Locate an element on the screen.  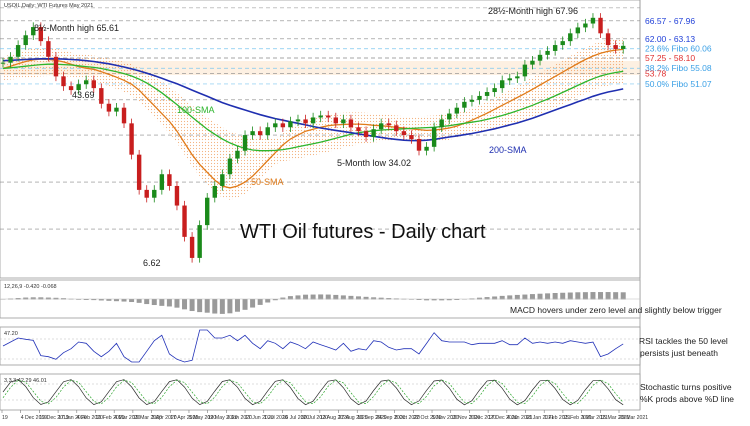
x-tick-label-12: 3 Jun 2020 is located at coordinates (239, 418).